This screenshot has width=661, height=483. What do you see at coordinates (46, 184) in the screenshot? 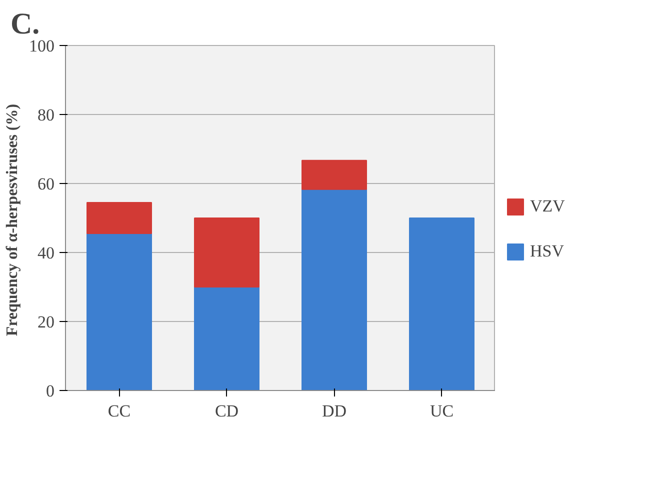
I see `y-tick-label: 60` at bounding box center [46, 184].